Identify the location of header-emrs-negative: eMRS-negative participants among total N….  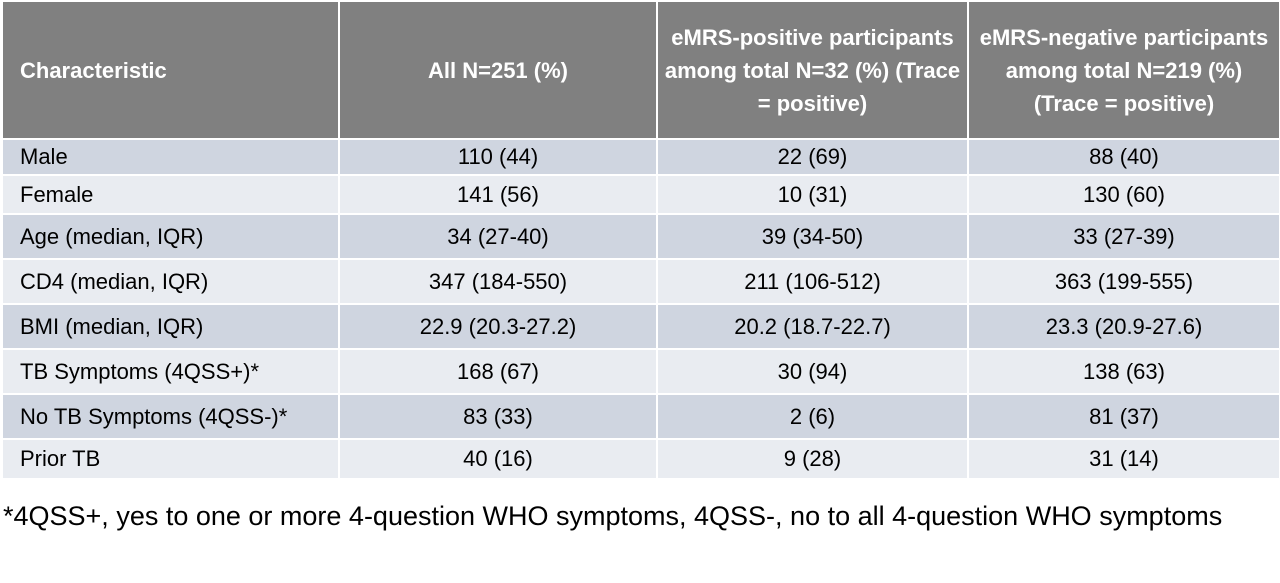
(1123, 70).